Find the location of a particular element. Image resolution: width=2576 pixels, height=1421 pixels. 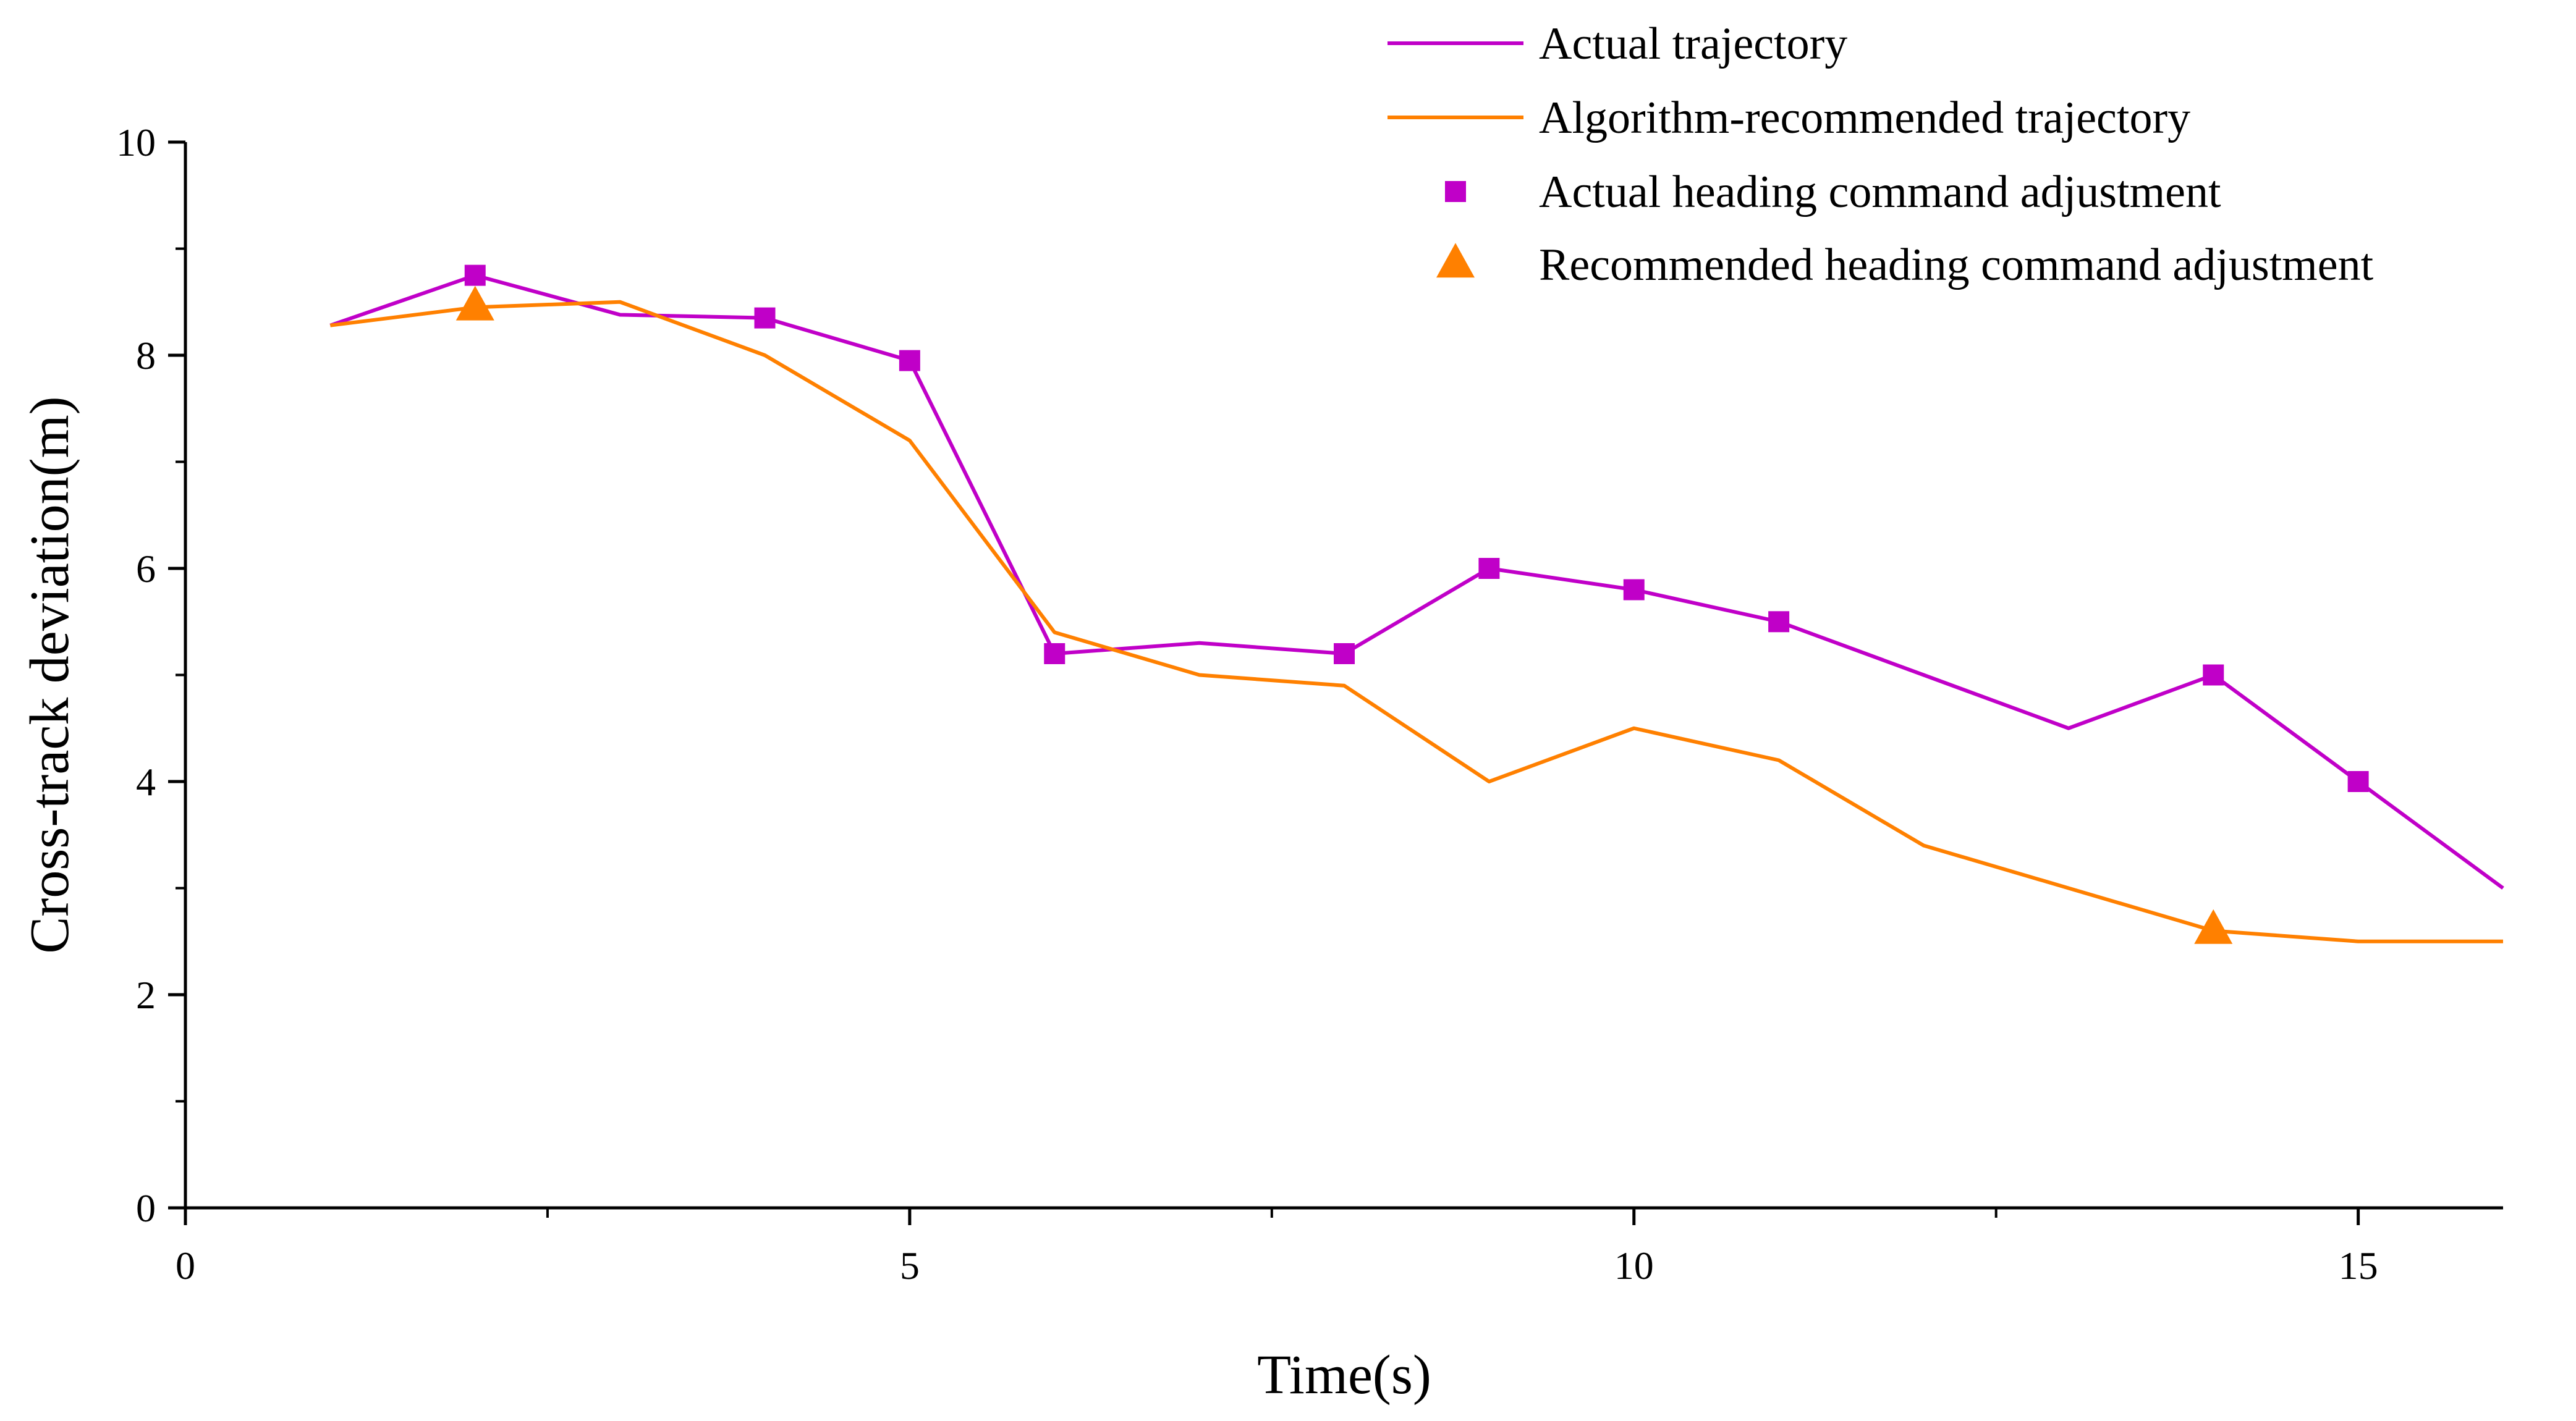

x-axis-title: Time(s) is located at coordinates (1344, 1375).